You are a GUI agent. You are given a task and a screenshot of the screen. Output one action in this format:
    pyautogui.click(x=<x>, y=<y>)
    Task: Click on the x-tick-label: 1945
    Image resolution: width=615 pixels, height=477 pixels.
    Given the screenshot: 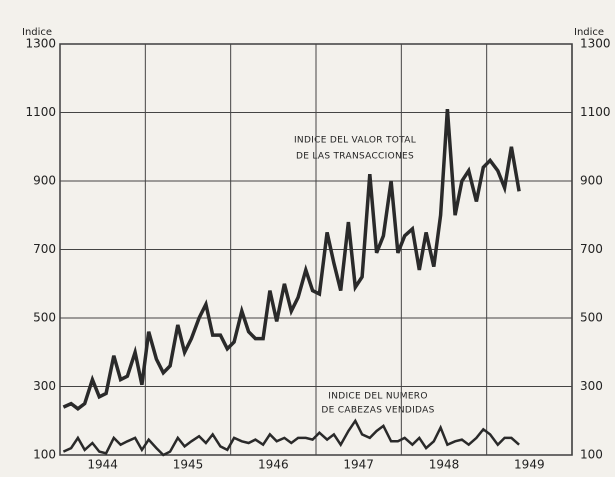 What is the action you would take?
    pyautogui.click(x=188, y=465)
    